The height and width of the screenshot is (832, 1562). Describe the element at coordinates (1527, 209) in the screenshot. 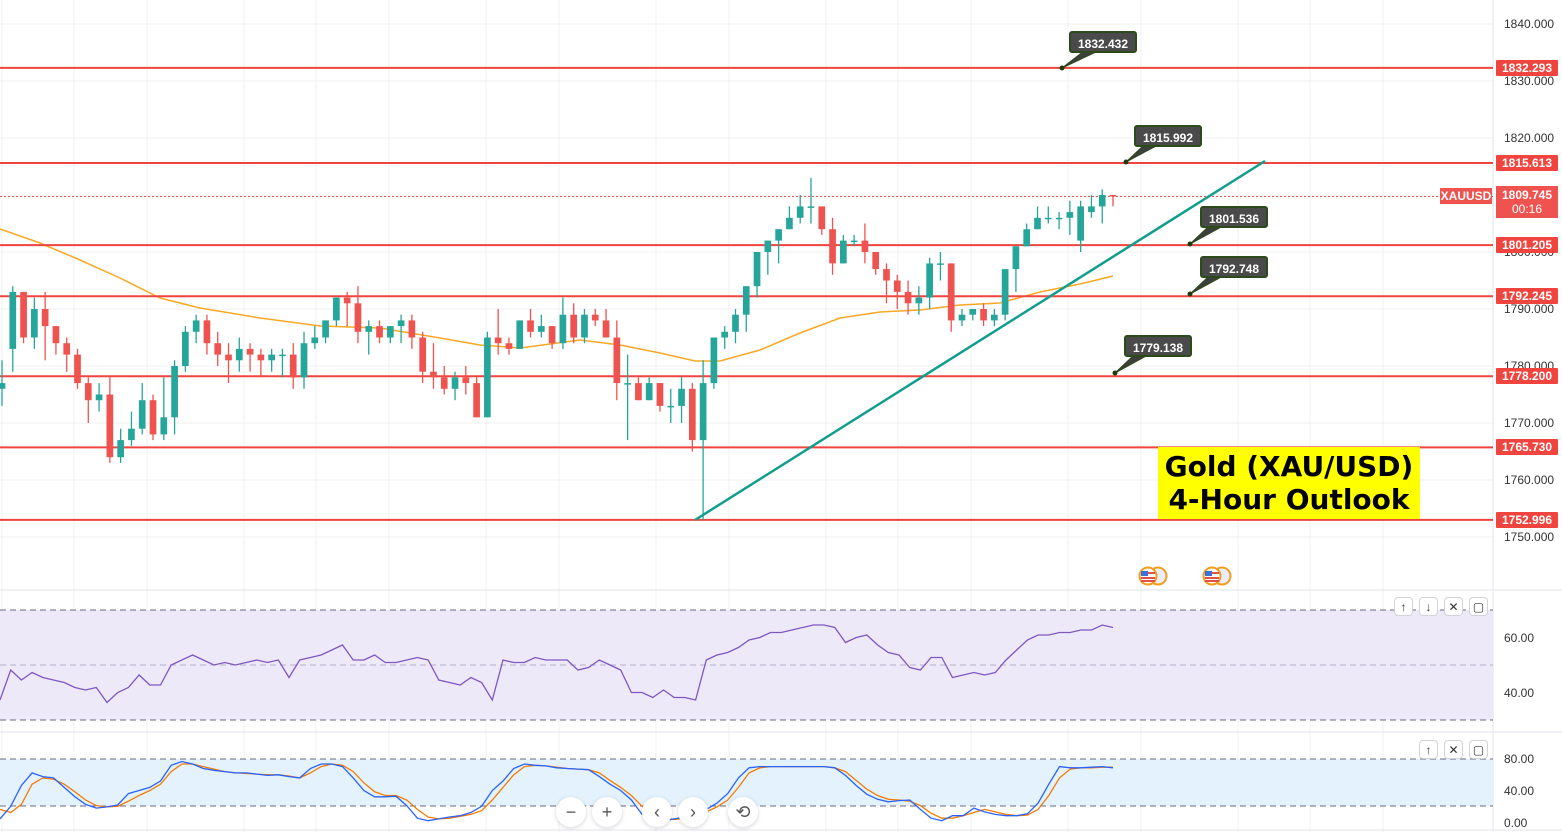

I see `bar-countdown: 00:16` at that location.